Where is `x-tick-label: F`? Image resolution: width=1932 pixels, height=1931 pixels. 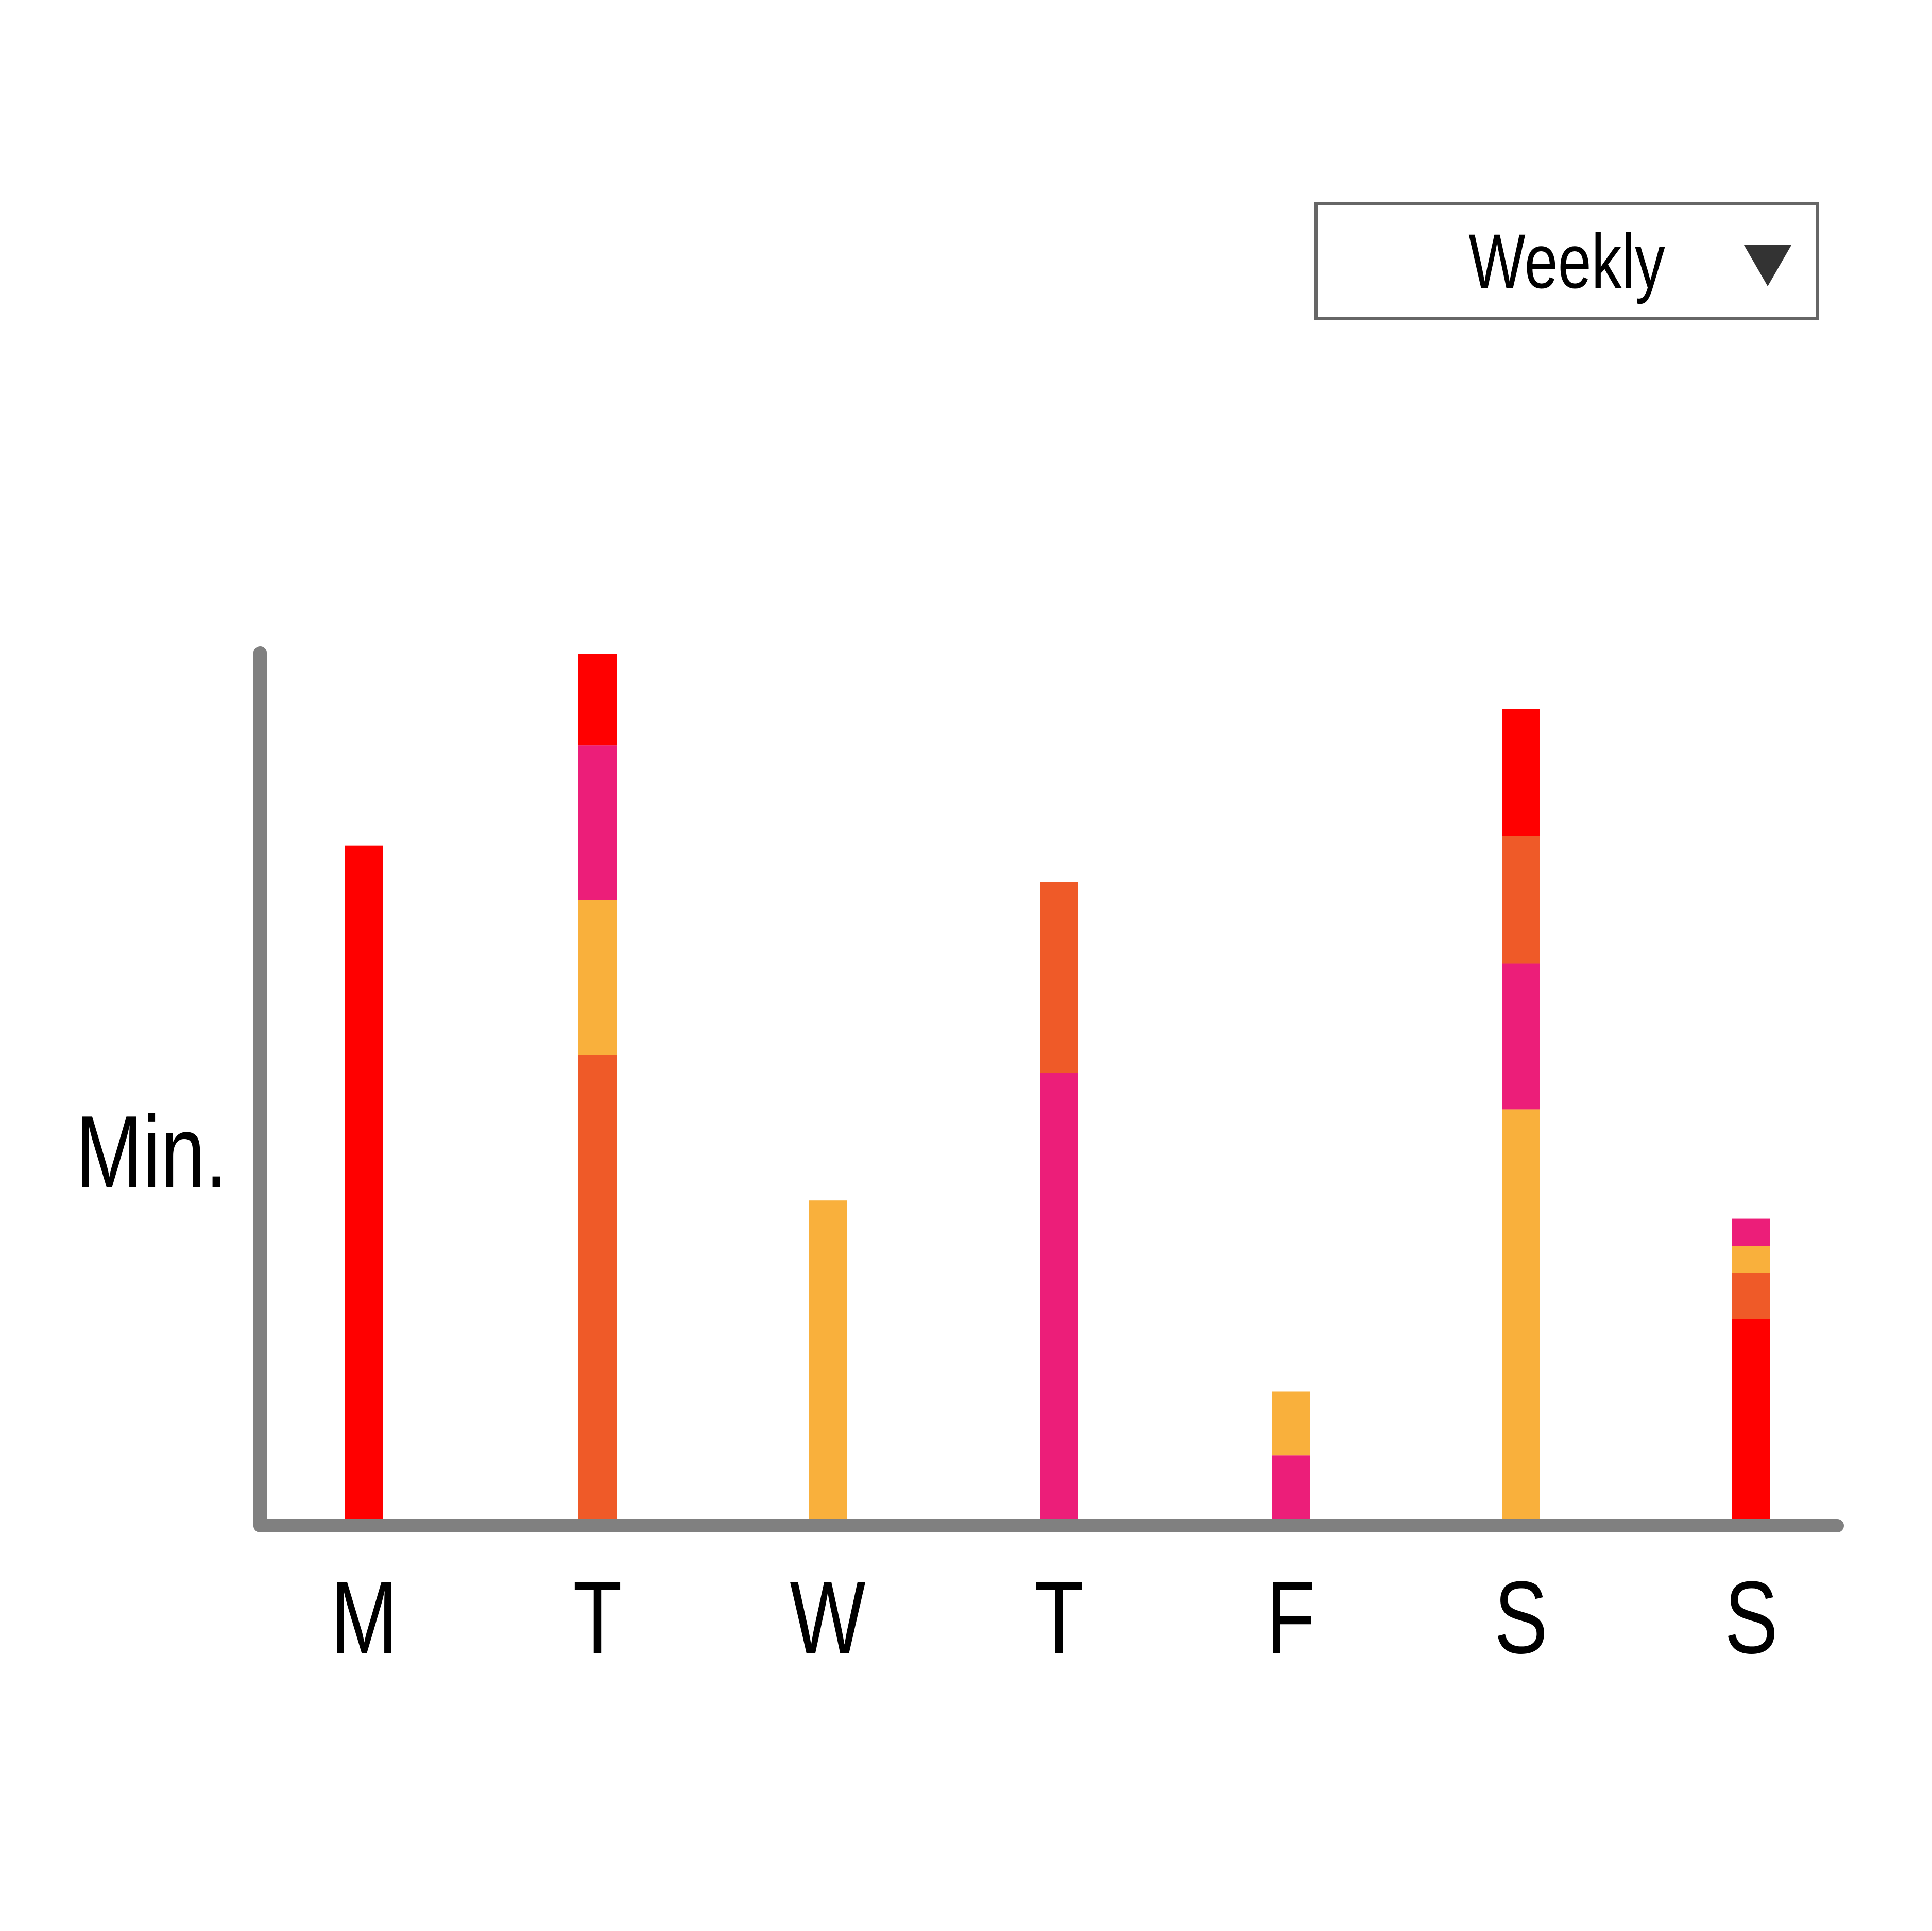 x-tick-label: F is located at coordinates (1290, 1617).